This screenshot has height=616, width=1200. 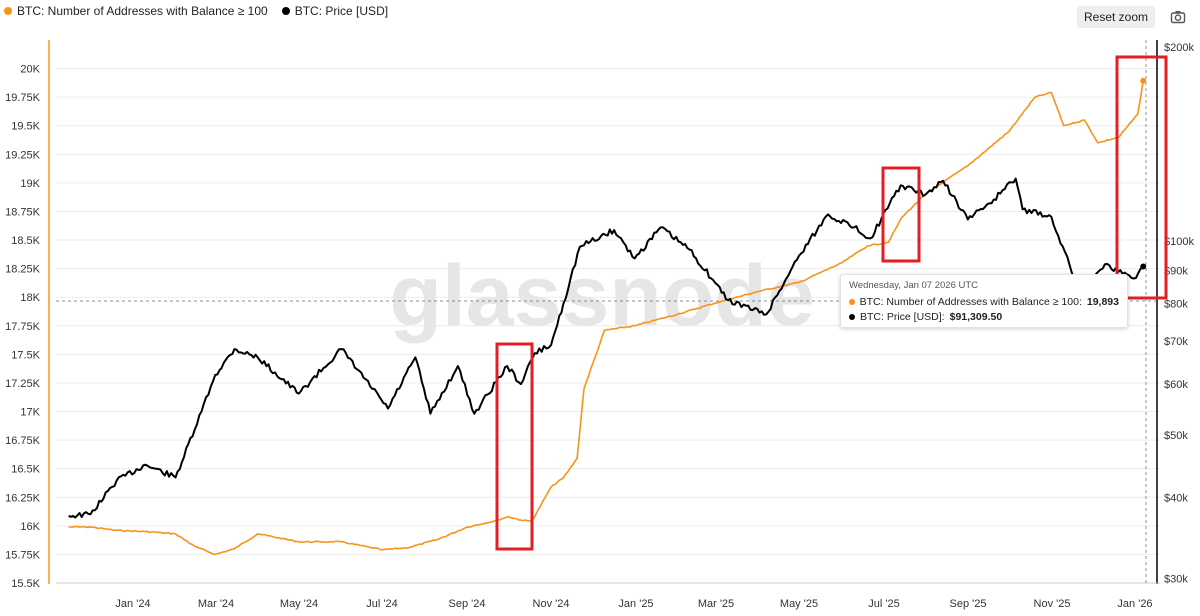 I want to click on legend-label-price: BTC: Price [USD], so click(x=341, y=11).